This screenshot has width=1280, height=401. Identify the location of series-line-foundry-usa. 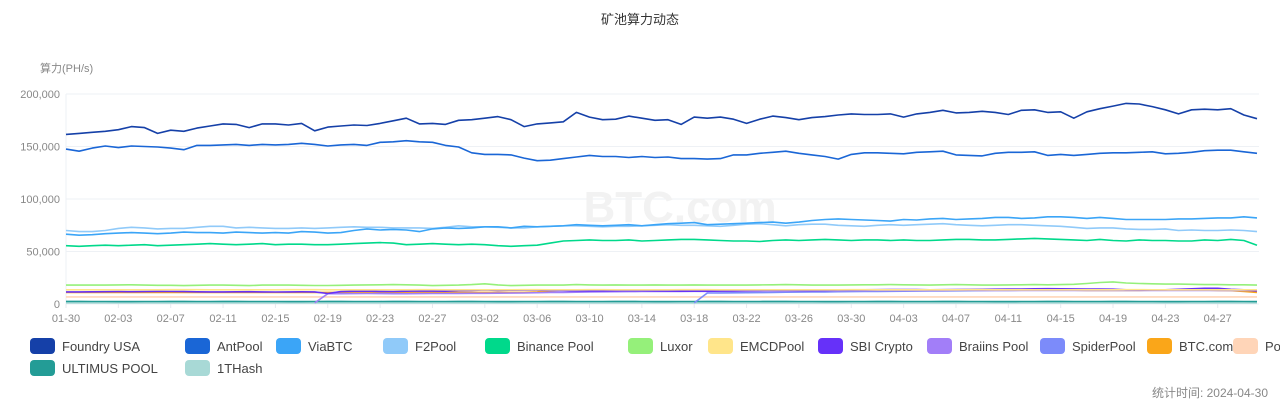
(661, 118).